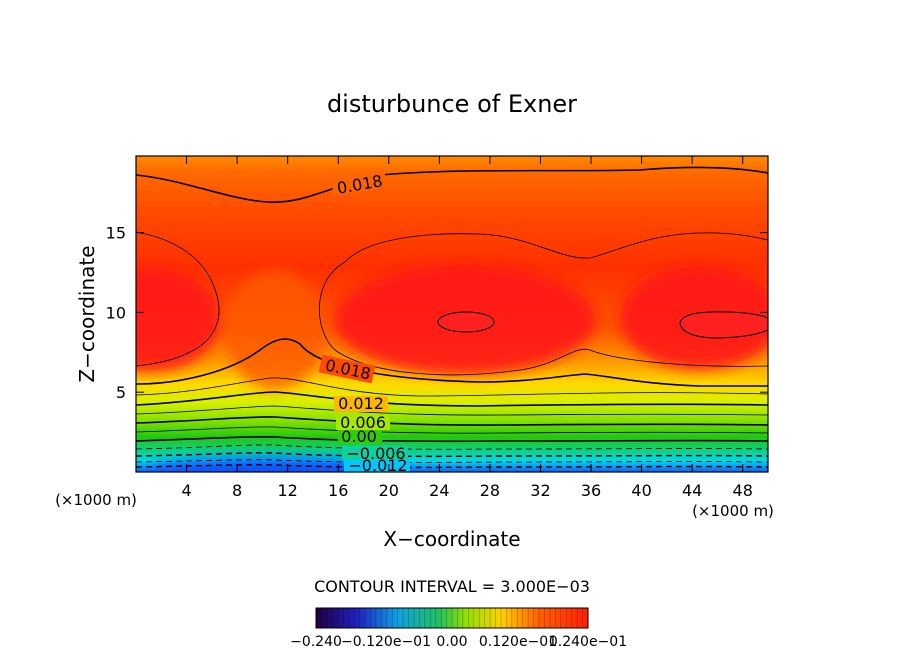  What do you see at coordinates (452, 362) in the screenshot?
I see `contour-018-lower` at bounding box center [452, 362].